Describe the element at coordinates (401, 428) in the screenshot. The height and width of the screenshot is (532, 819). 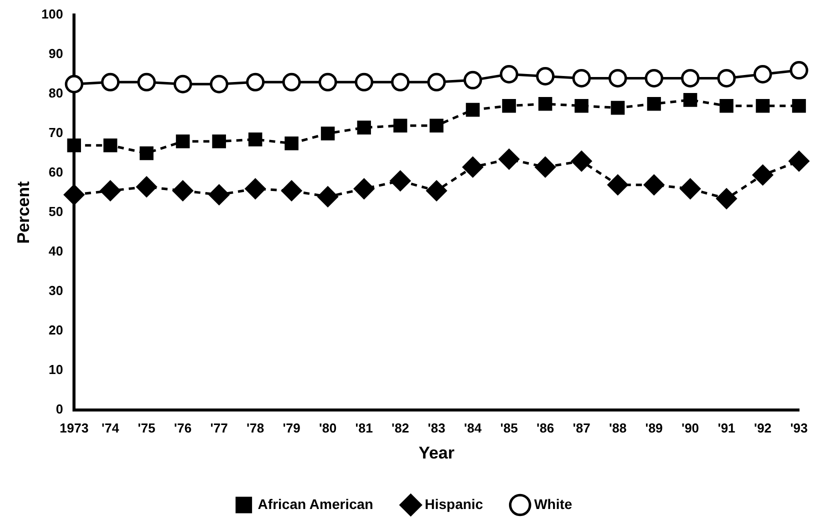
I see `x-tick-label: '82` at that location.